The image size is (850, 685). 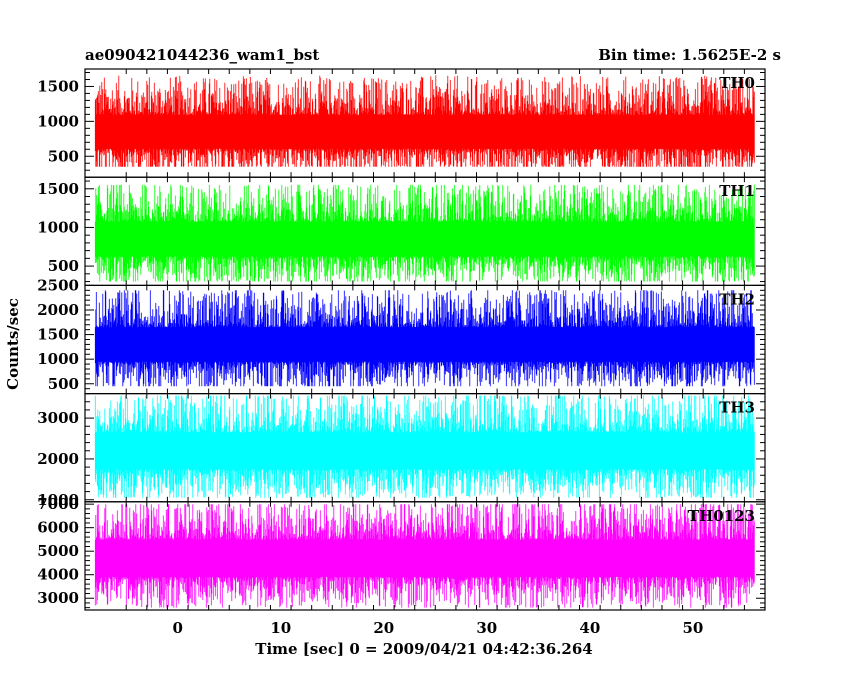 I want to click on y-tick-label-th0123: 7000, so click(x=58, y=504).